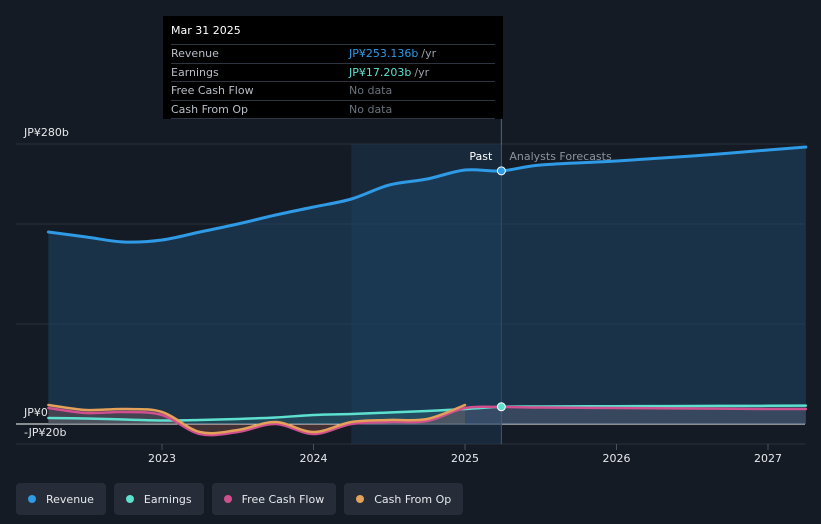  I want to click on earnings-line, so click(427, 413).